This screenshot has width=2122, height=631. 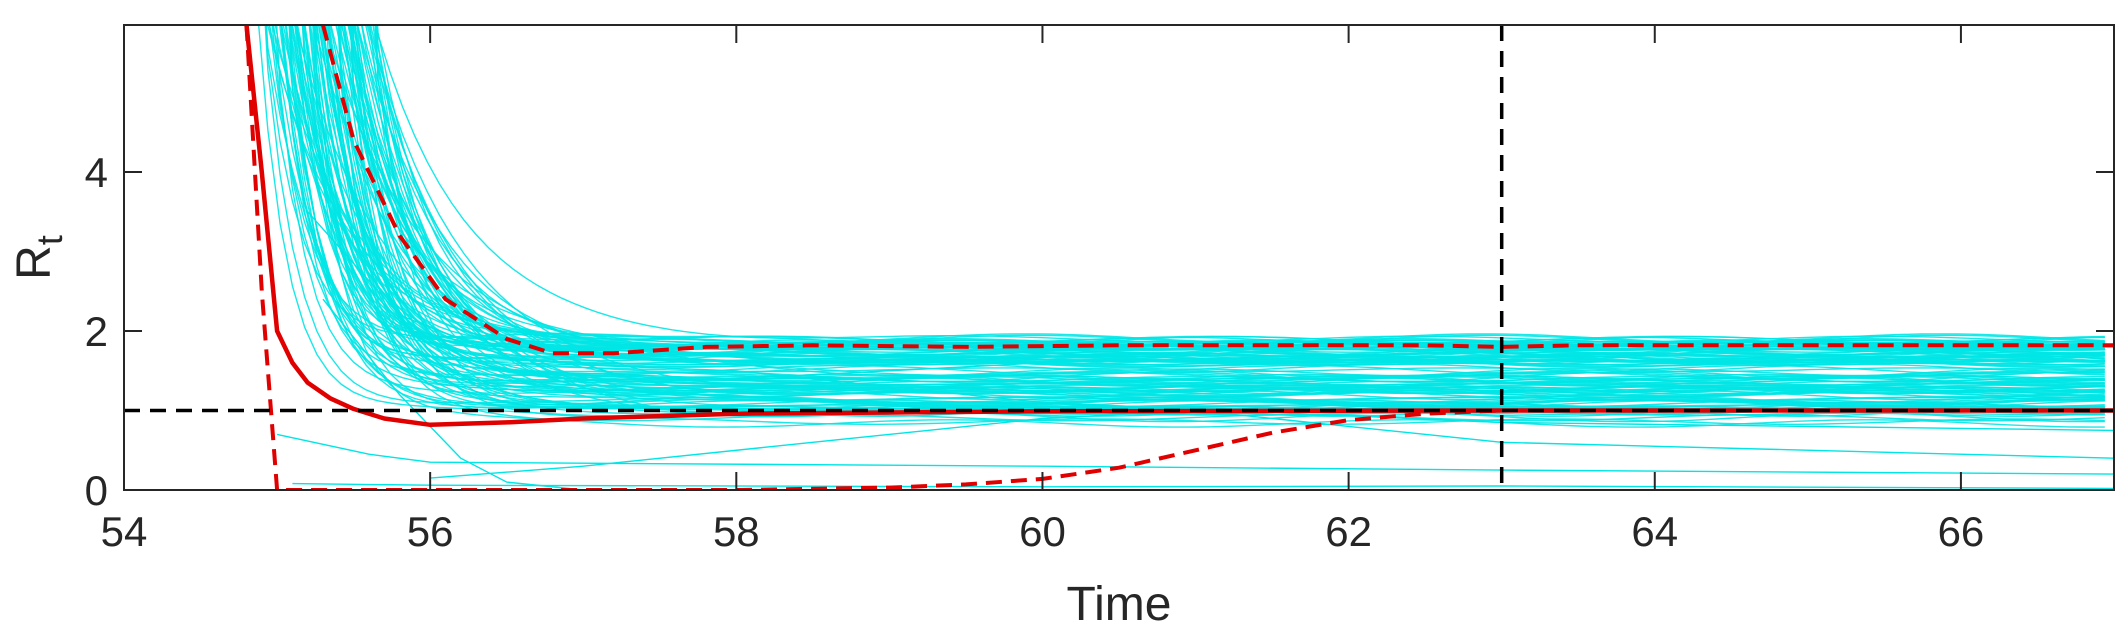 I want to click on x-tick-label: 56, so click(x=430, y=531).